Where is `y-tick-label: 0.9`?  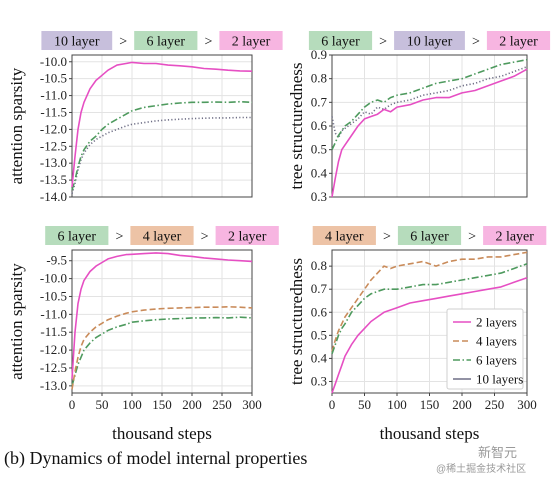 y-tick-label: 0.9 is located at coordinates (319, 54).